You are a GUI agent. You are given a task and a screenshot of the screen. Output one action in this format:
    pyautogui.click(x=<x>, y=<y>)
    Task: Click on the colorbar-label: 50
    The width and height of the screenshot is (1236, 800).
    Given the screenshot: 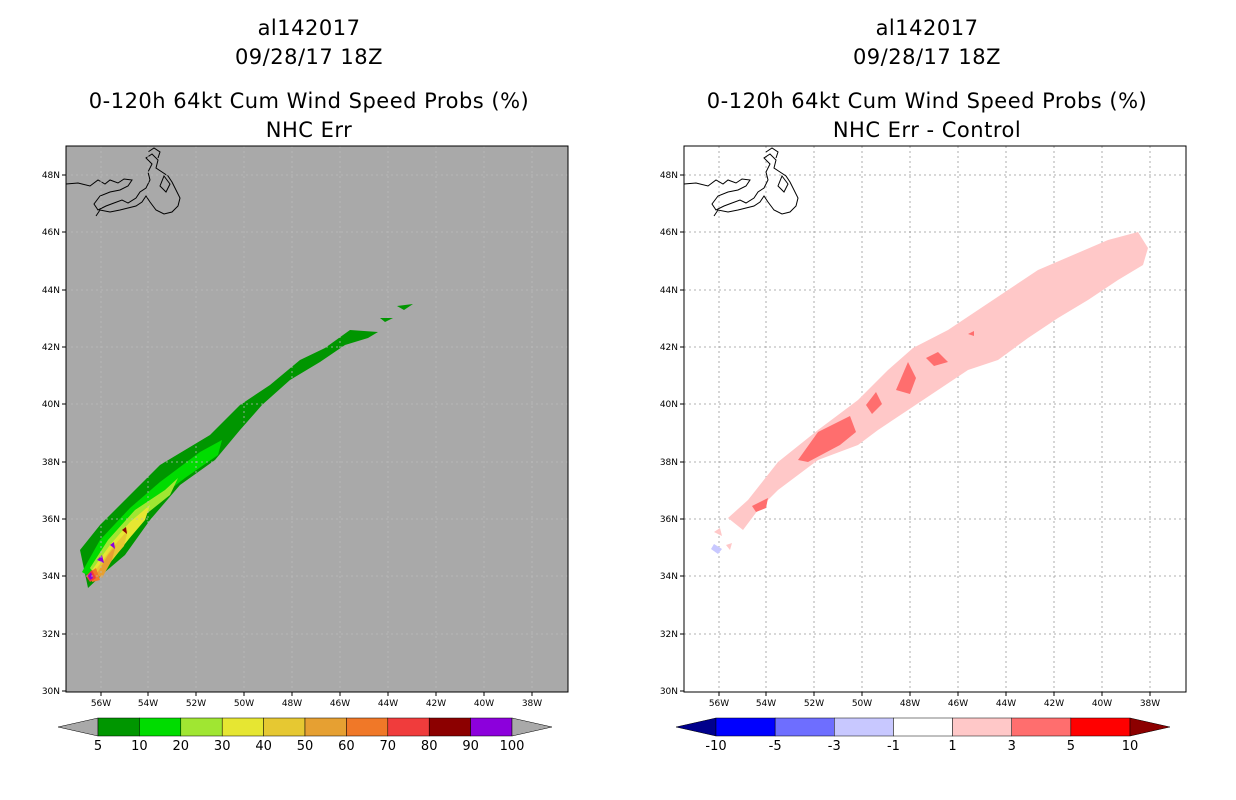 What is the action you would take?
    pyautogui.click(x=305, y=746)
    